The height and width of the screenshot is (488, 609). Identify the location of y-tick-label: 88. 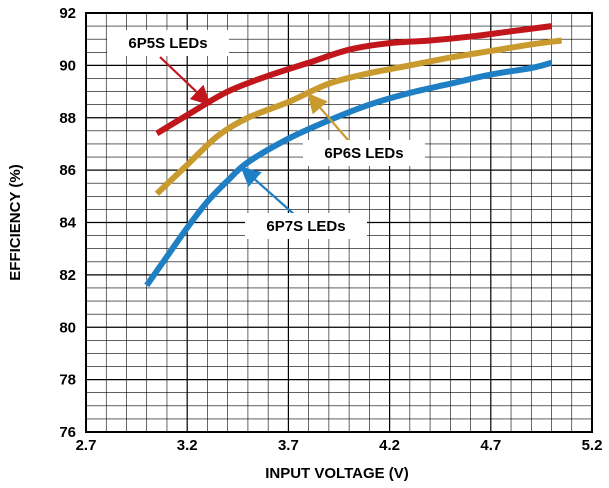
(67, 118).